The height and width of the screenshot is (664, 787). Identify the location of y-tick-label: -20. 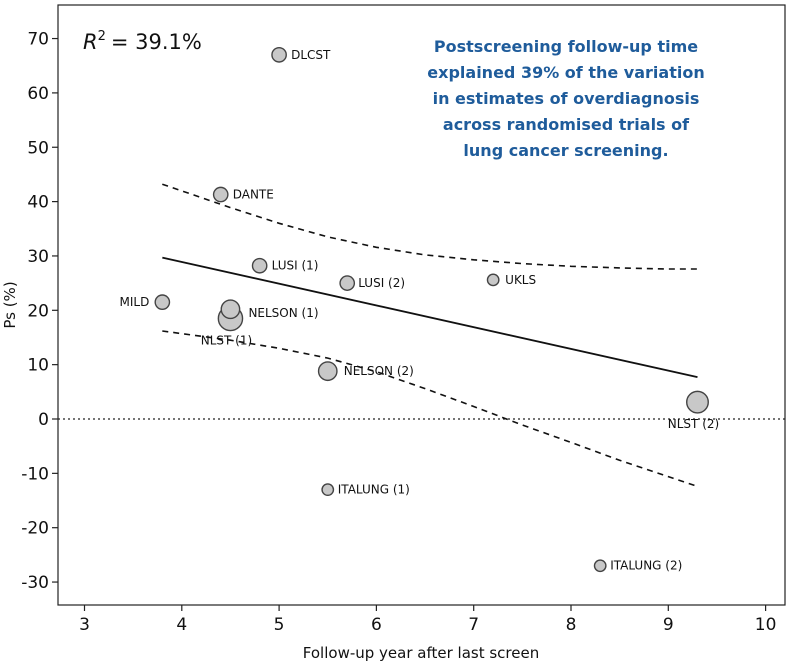
(35, 529).